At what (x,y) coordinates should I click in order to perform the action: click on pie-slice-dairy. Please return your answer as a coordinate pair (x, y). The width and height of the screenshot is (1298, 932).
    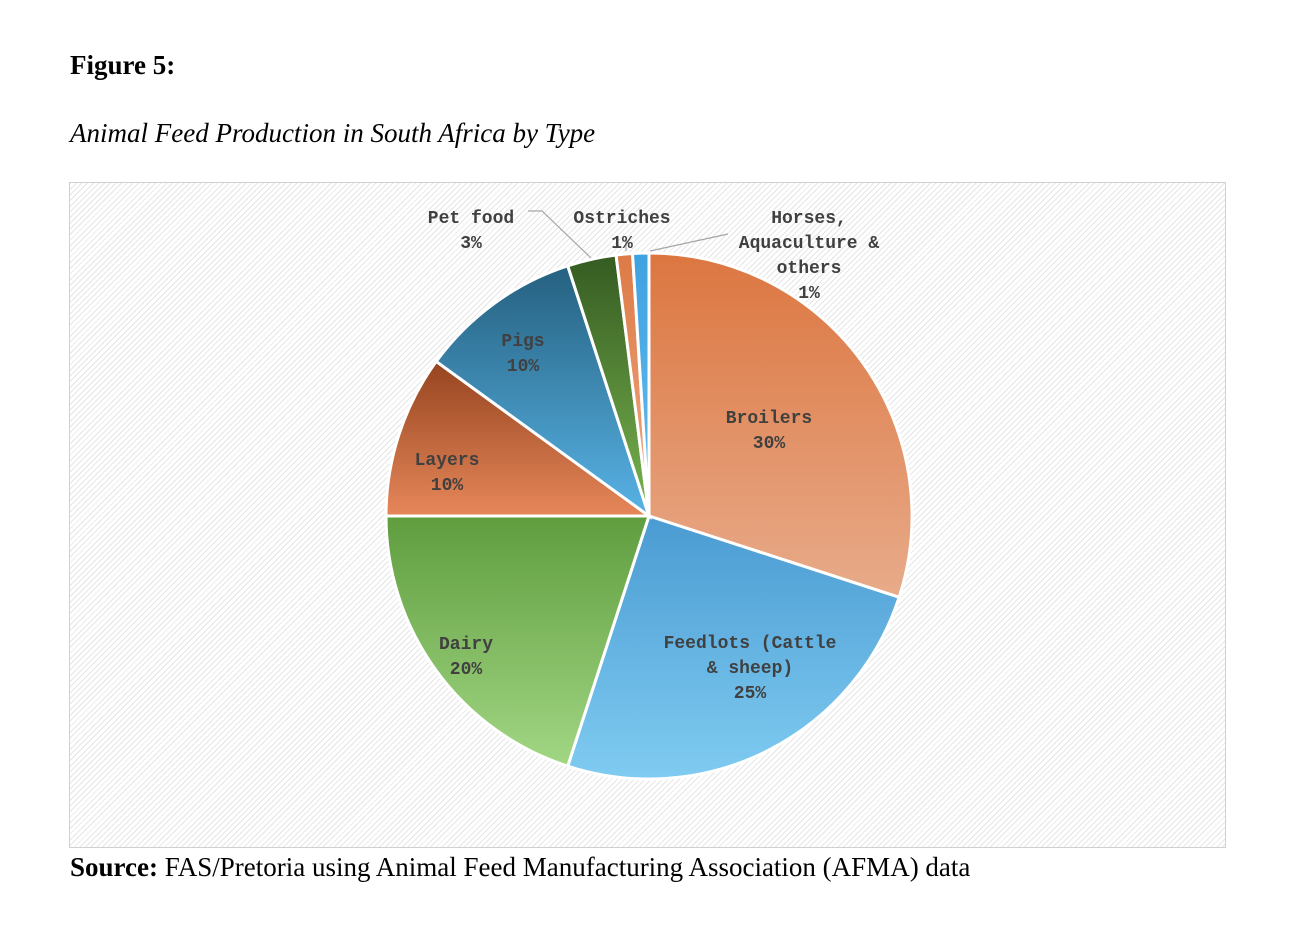
    Looking at the image, I should click on (518, 641).